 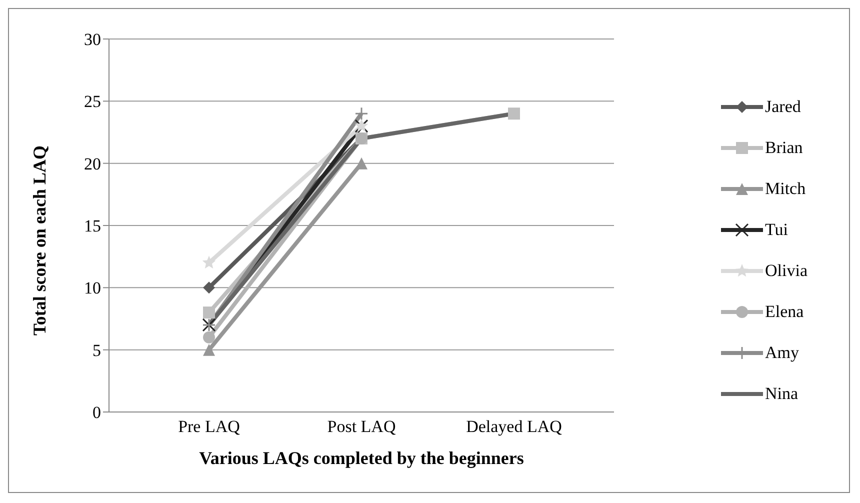 I want to click on legend-label: Tui, so click(x=776, y=230).